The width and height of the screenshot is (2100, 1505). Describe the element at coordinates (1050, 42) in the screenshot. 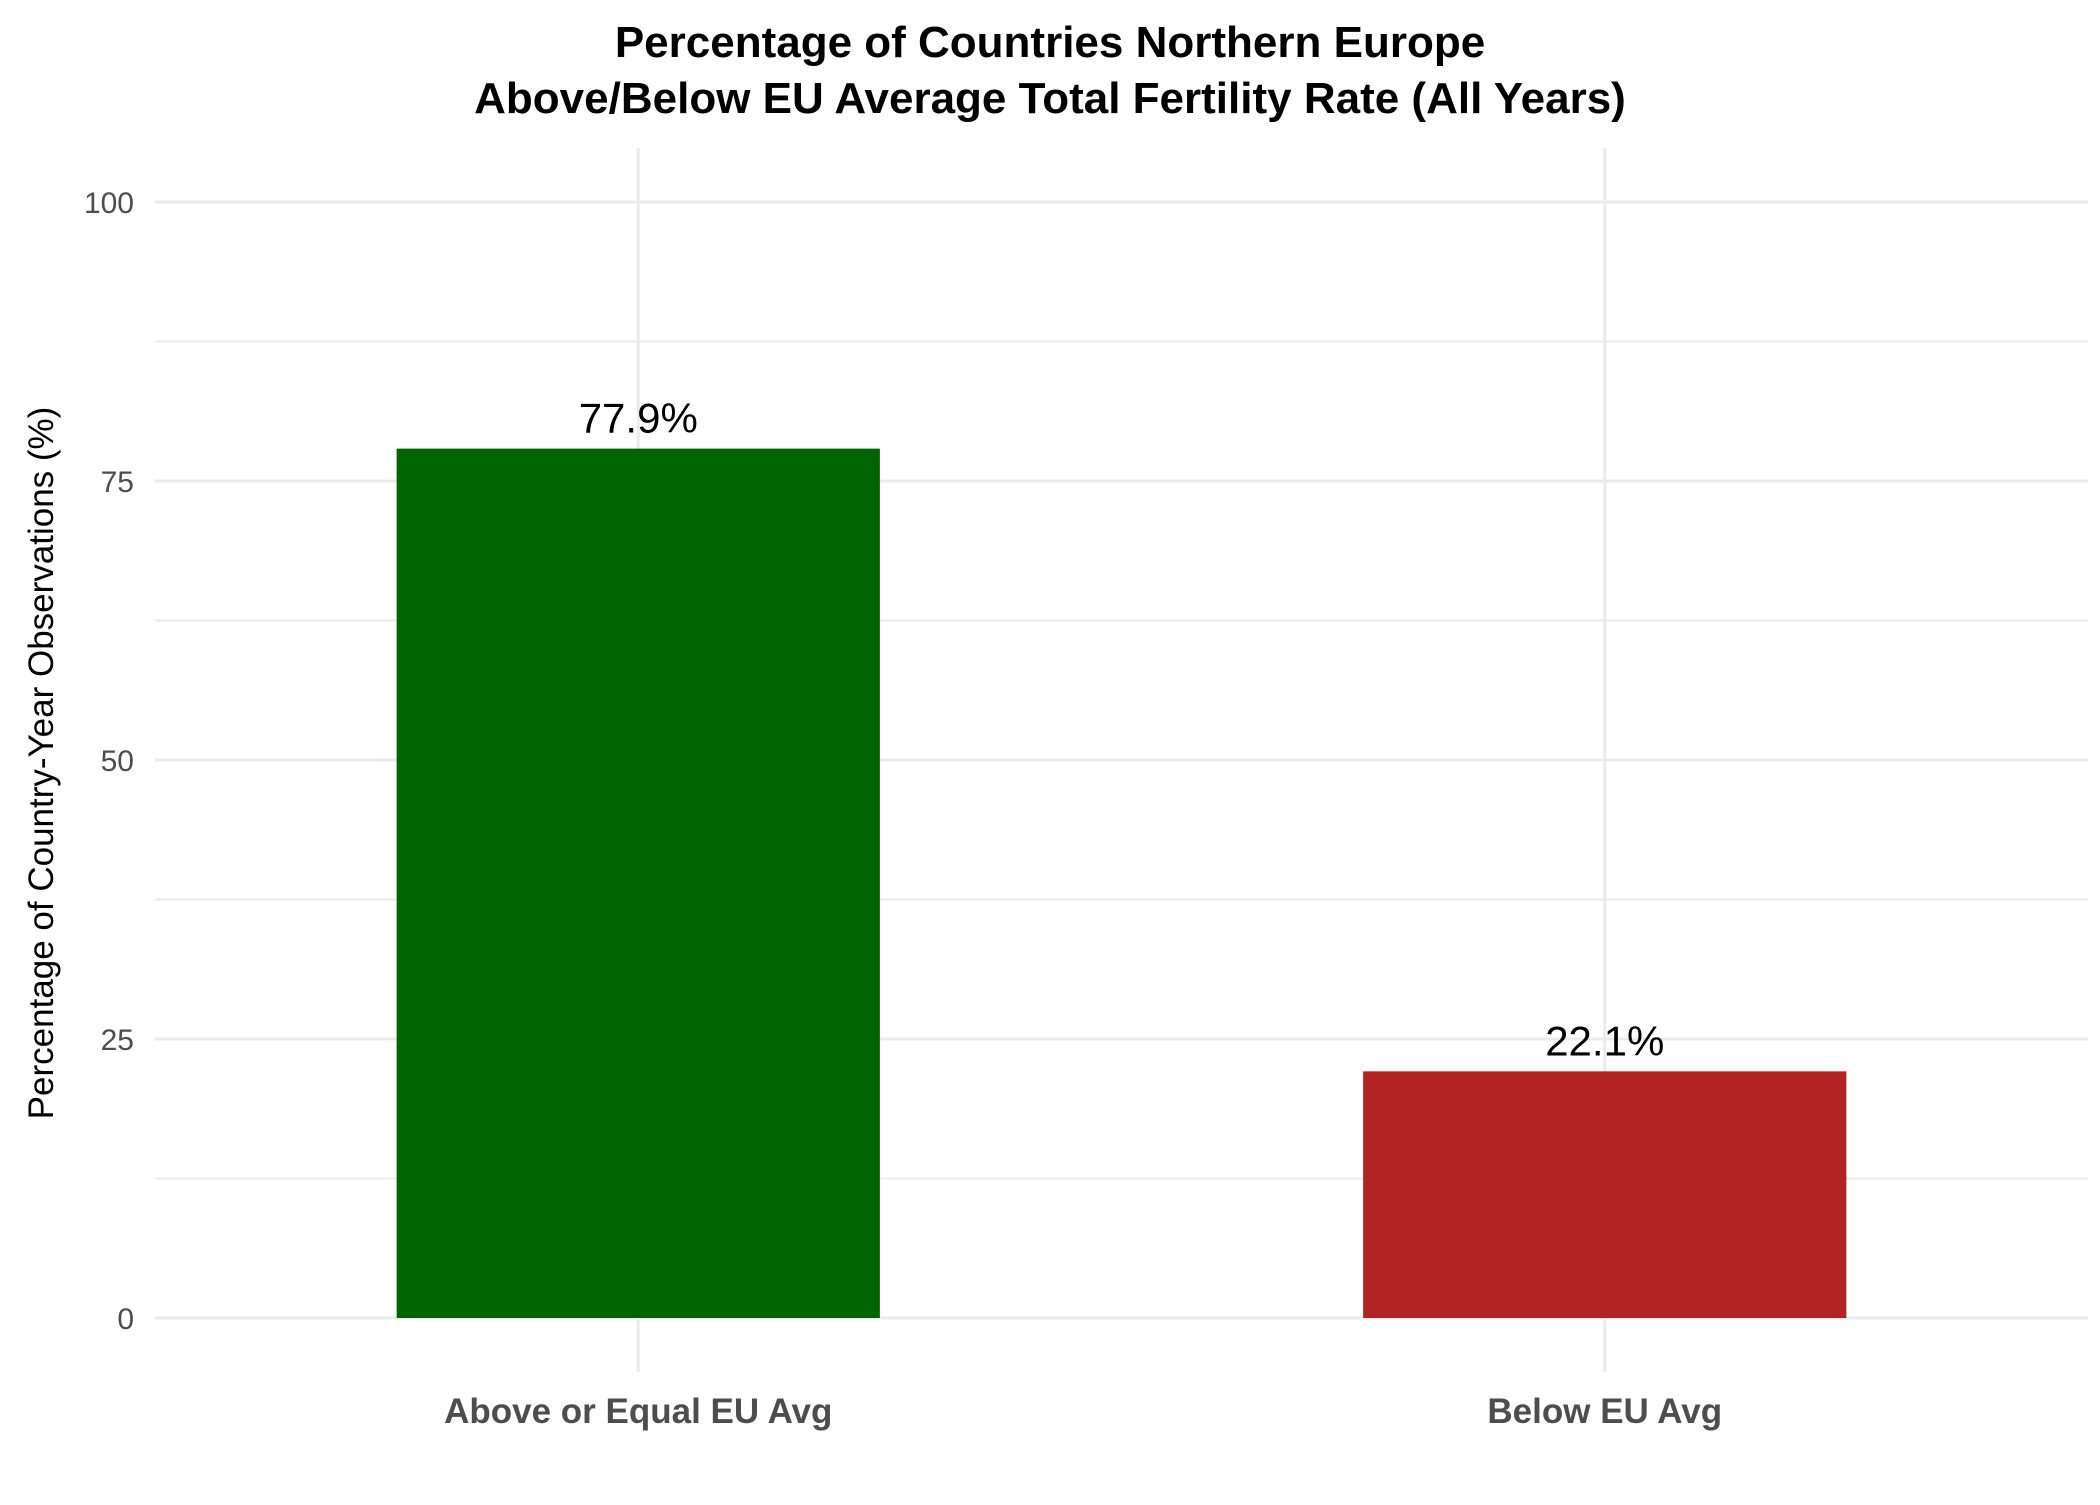

I see `chart-title-line-1: Percentage of Countries Northern Europe` at that location.